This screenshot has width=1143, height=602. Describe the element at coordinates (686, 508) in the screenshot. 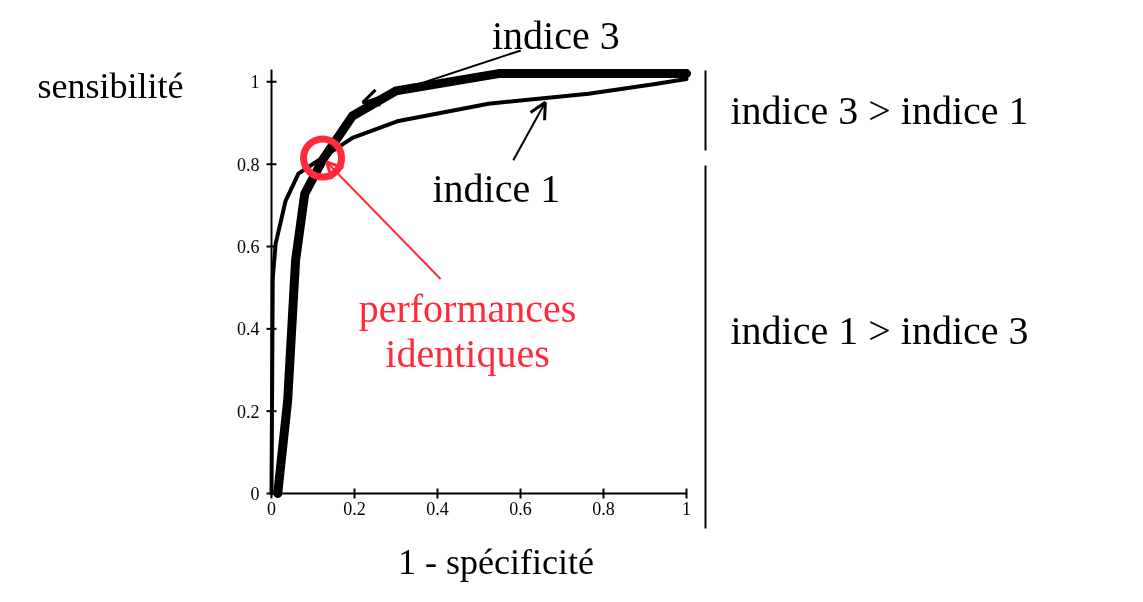

I see `x-tick-label: 1` at that location.